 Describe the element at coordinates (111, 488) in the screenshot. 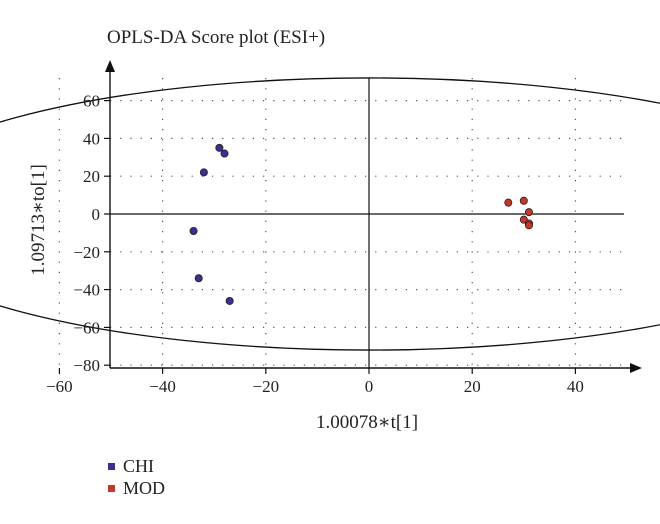

I see `legend-swatch-mod` at that location.